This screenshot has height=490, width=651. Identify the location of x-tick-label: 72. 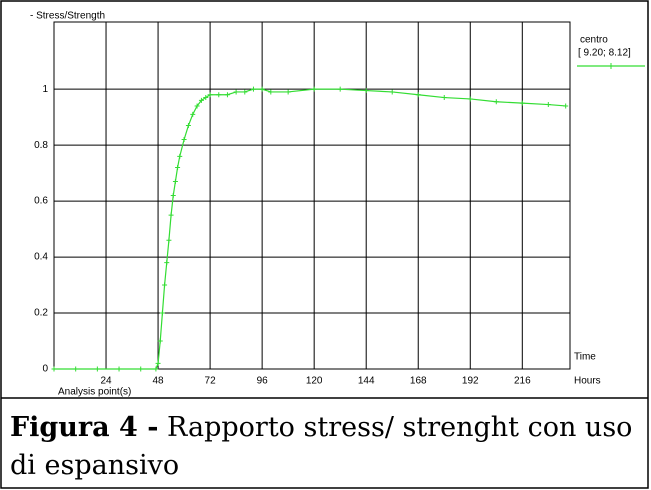
(211, 381).